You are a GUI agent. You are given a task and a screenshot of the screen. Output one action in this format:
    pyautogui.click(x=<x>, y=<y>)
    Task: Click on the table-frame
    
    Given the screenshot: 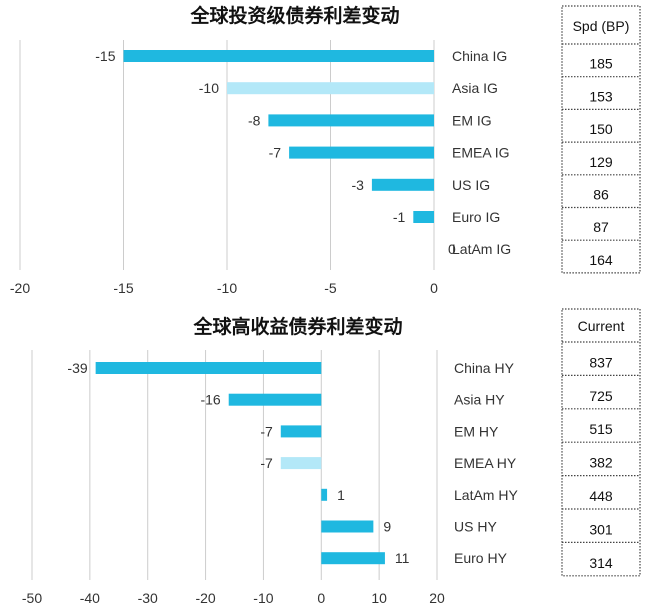 What is the action you would take?
    pyautogui.click(x=601, y=139)
    